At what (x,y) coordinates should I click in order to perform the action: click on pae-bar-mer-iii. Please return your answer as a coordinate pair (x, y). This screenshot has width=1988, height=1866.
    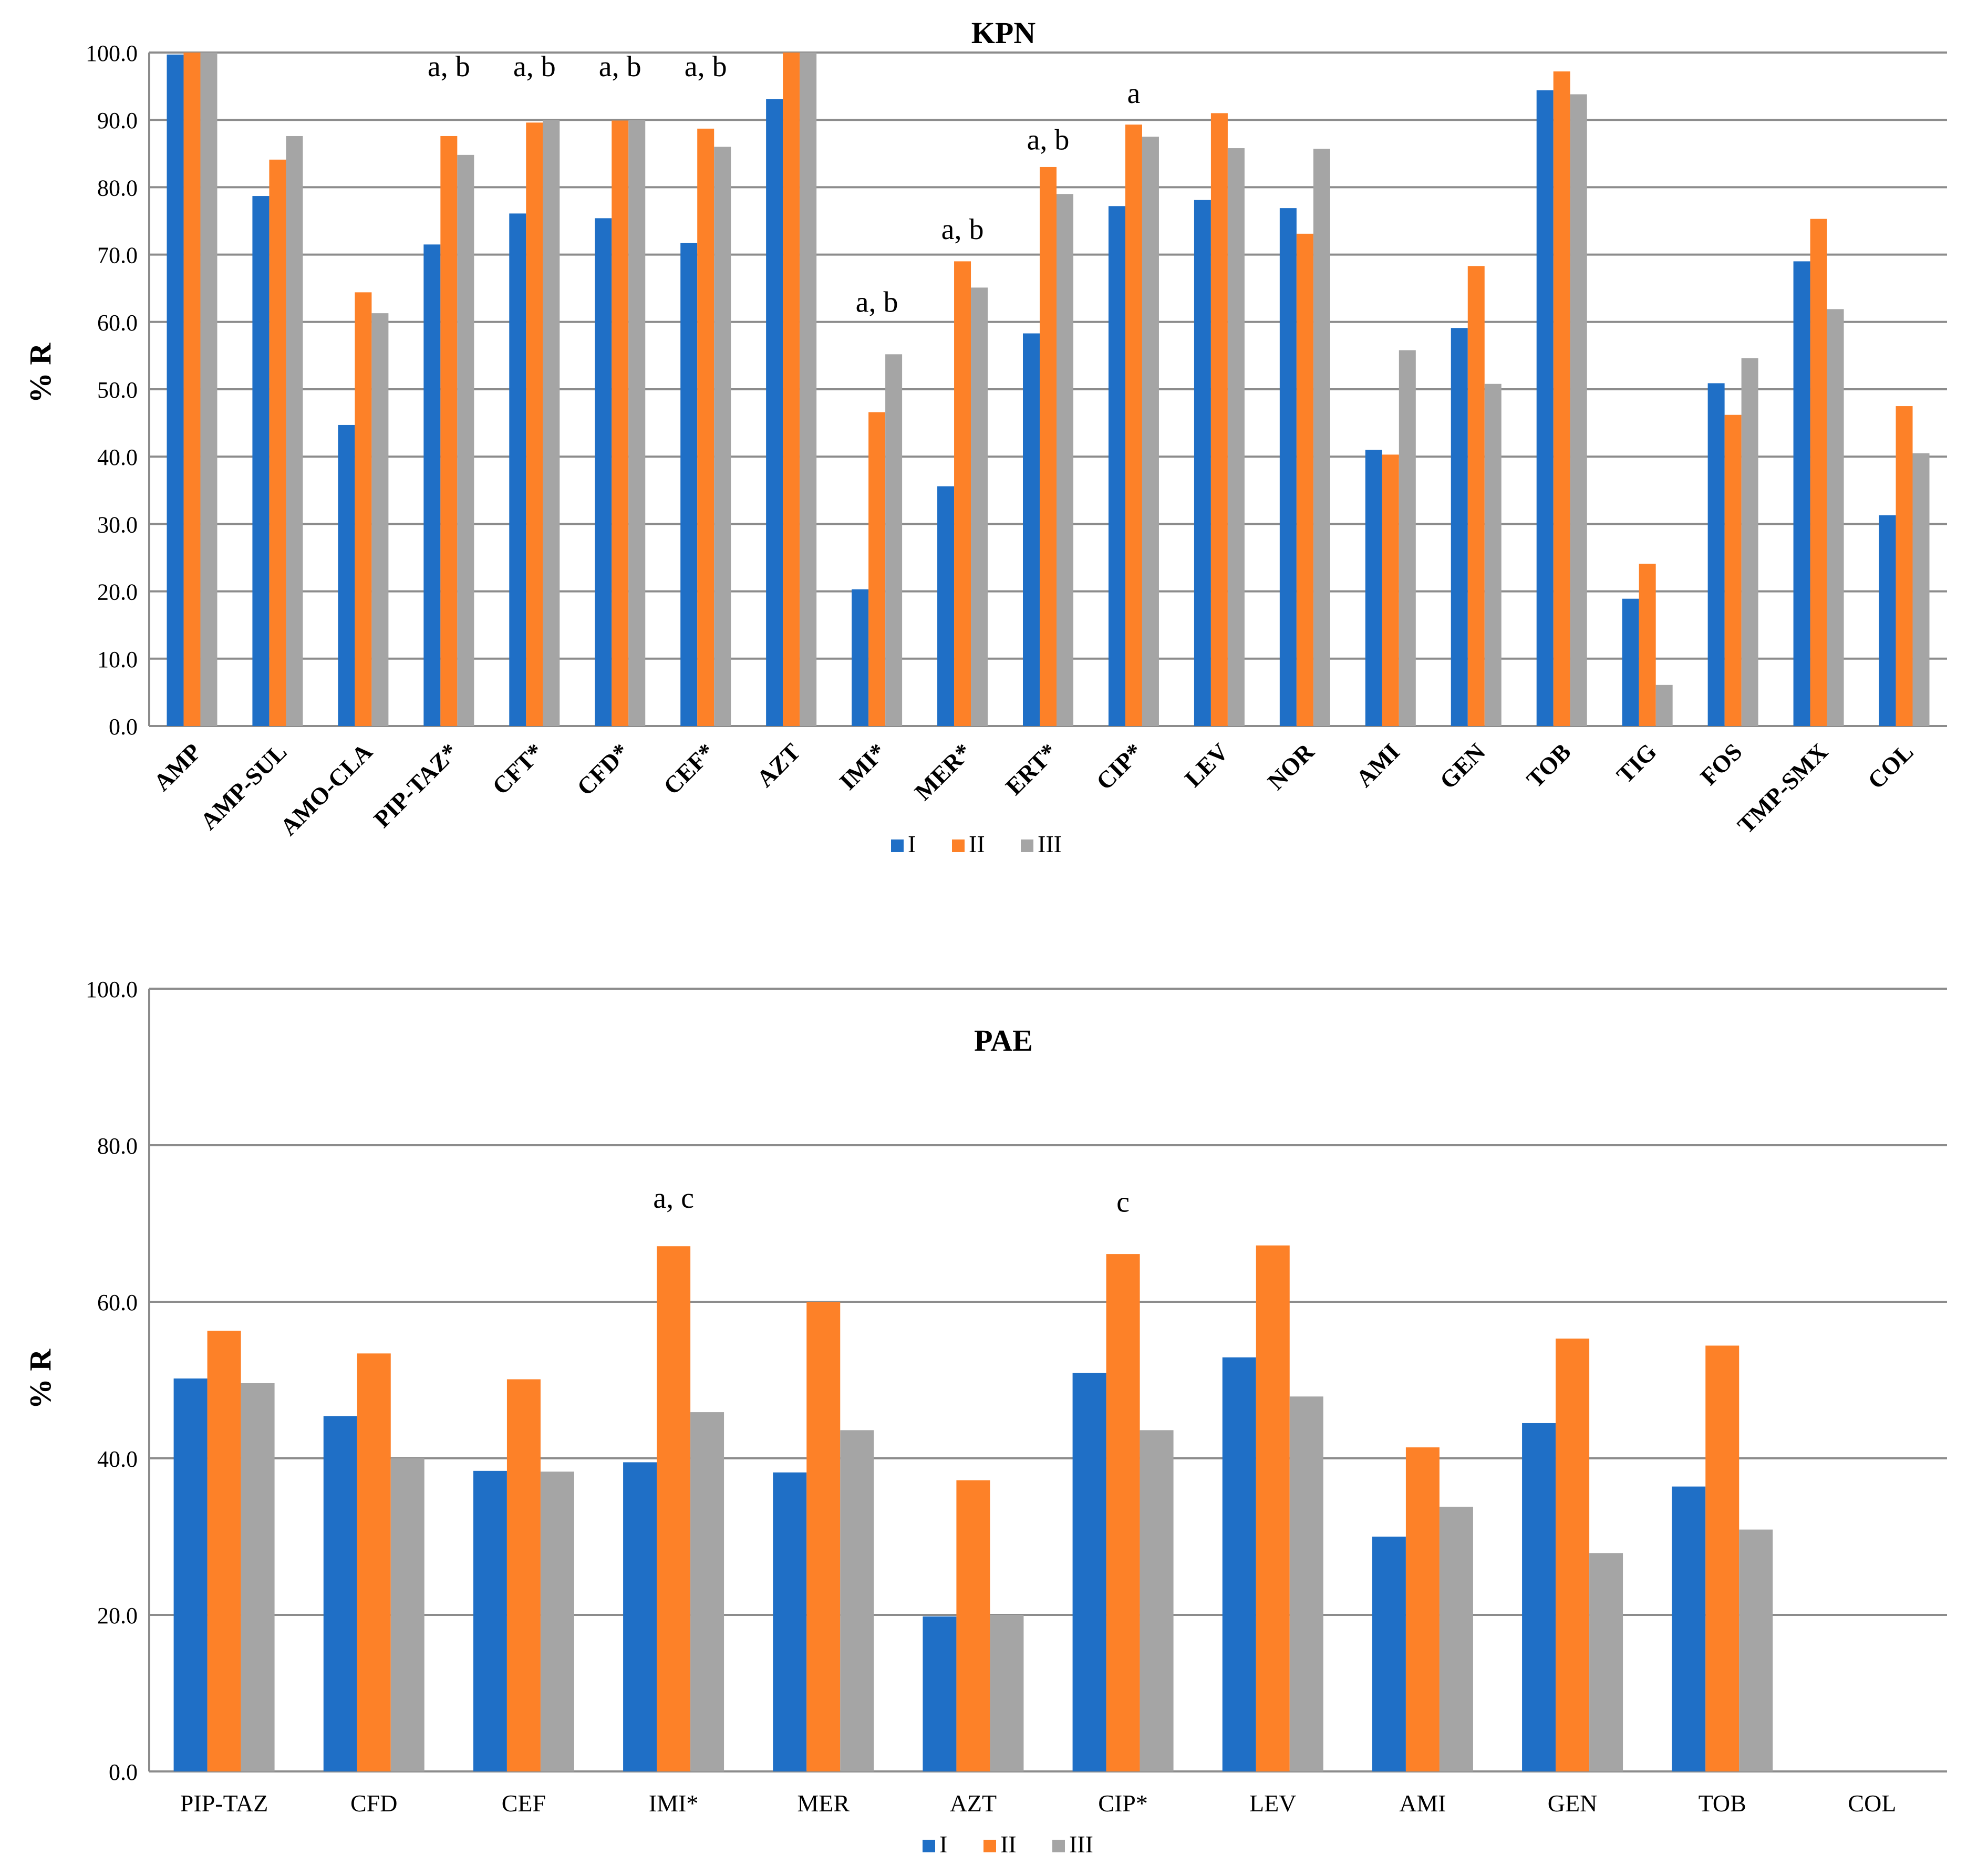
    Looking at the image, I should click on (857, 1600).